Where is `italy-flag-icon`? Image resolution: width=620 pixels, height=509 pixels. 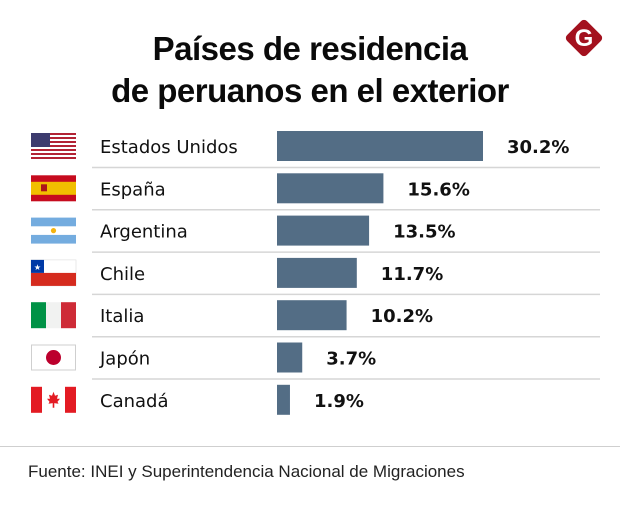
italy-flag-icon is located at coordinates (53, 315).